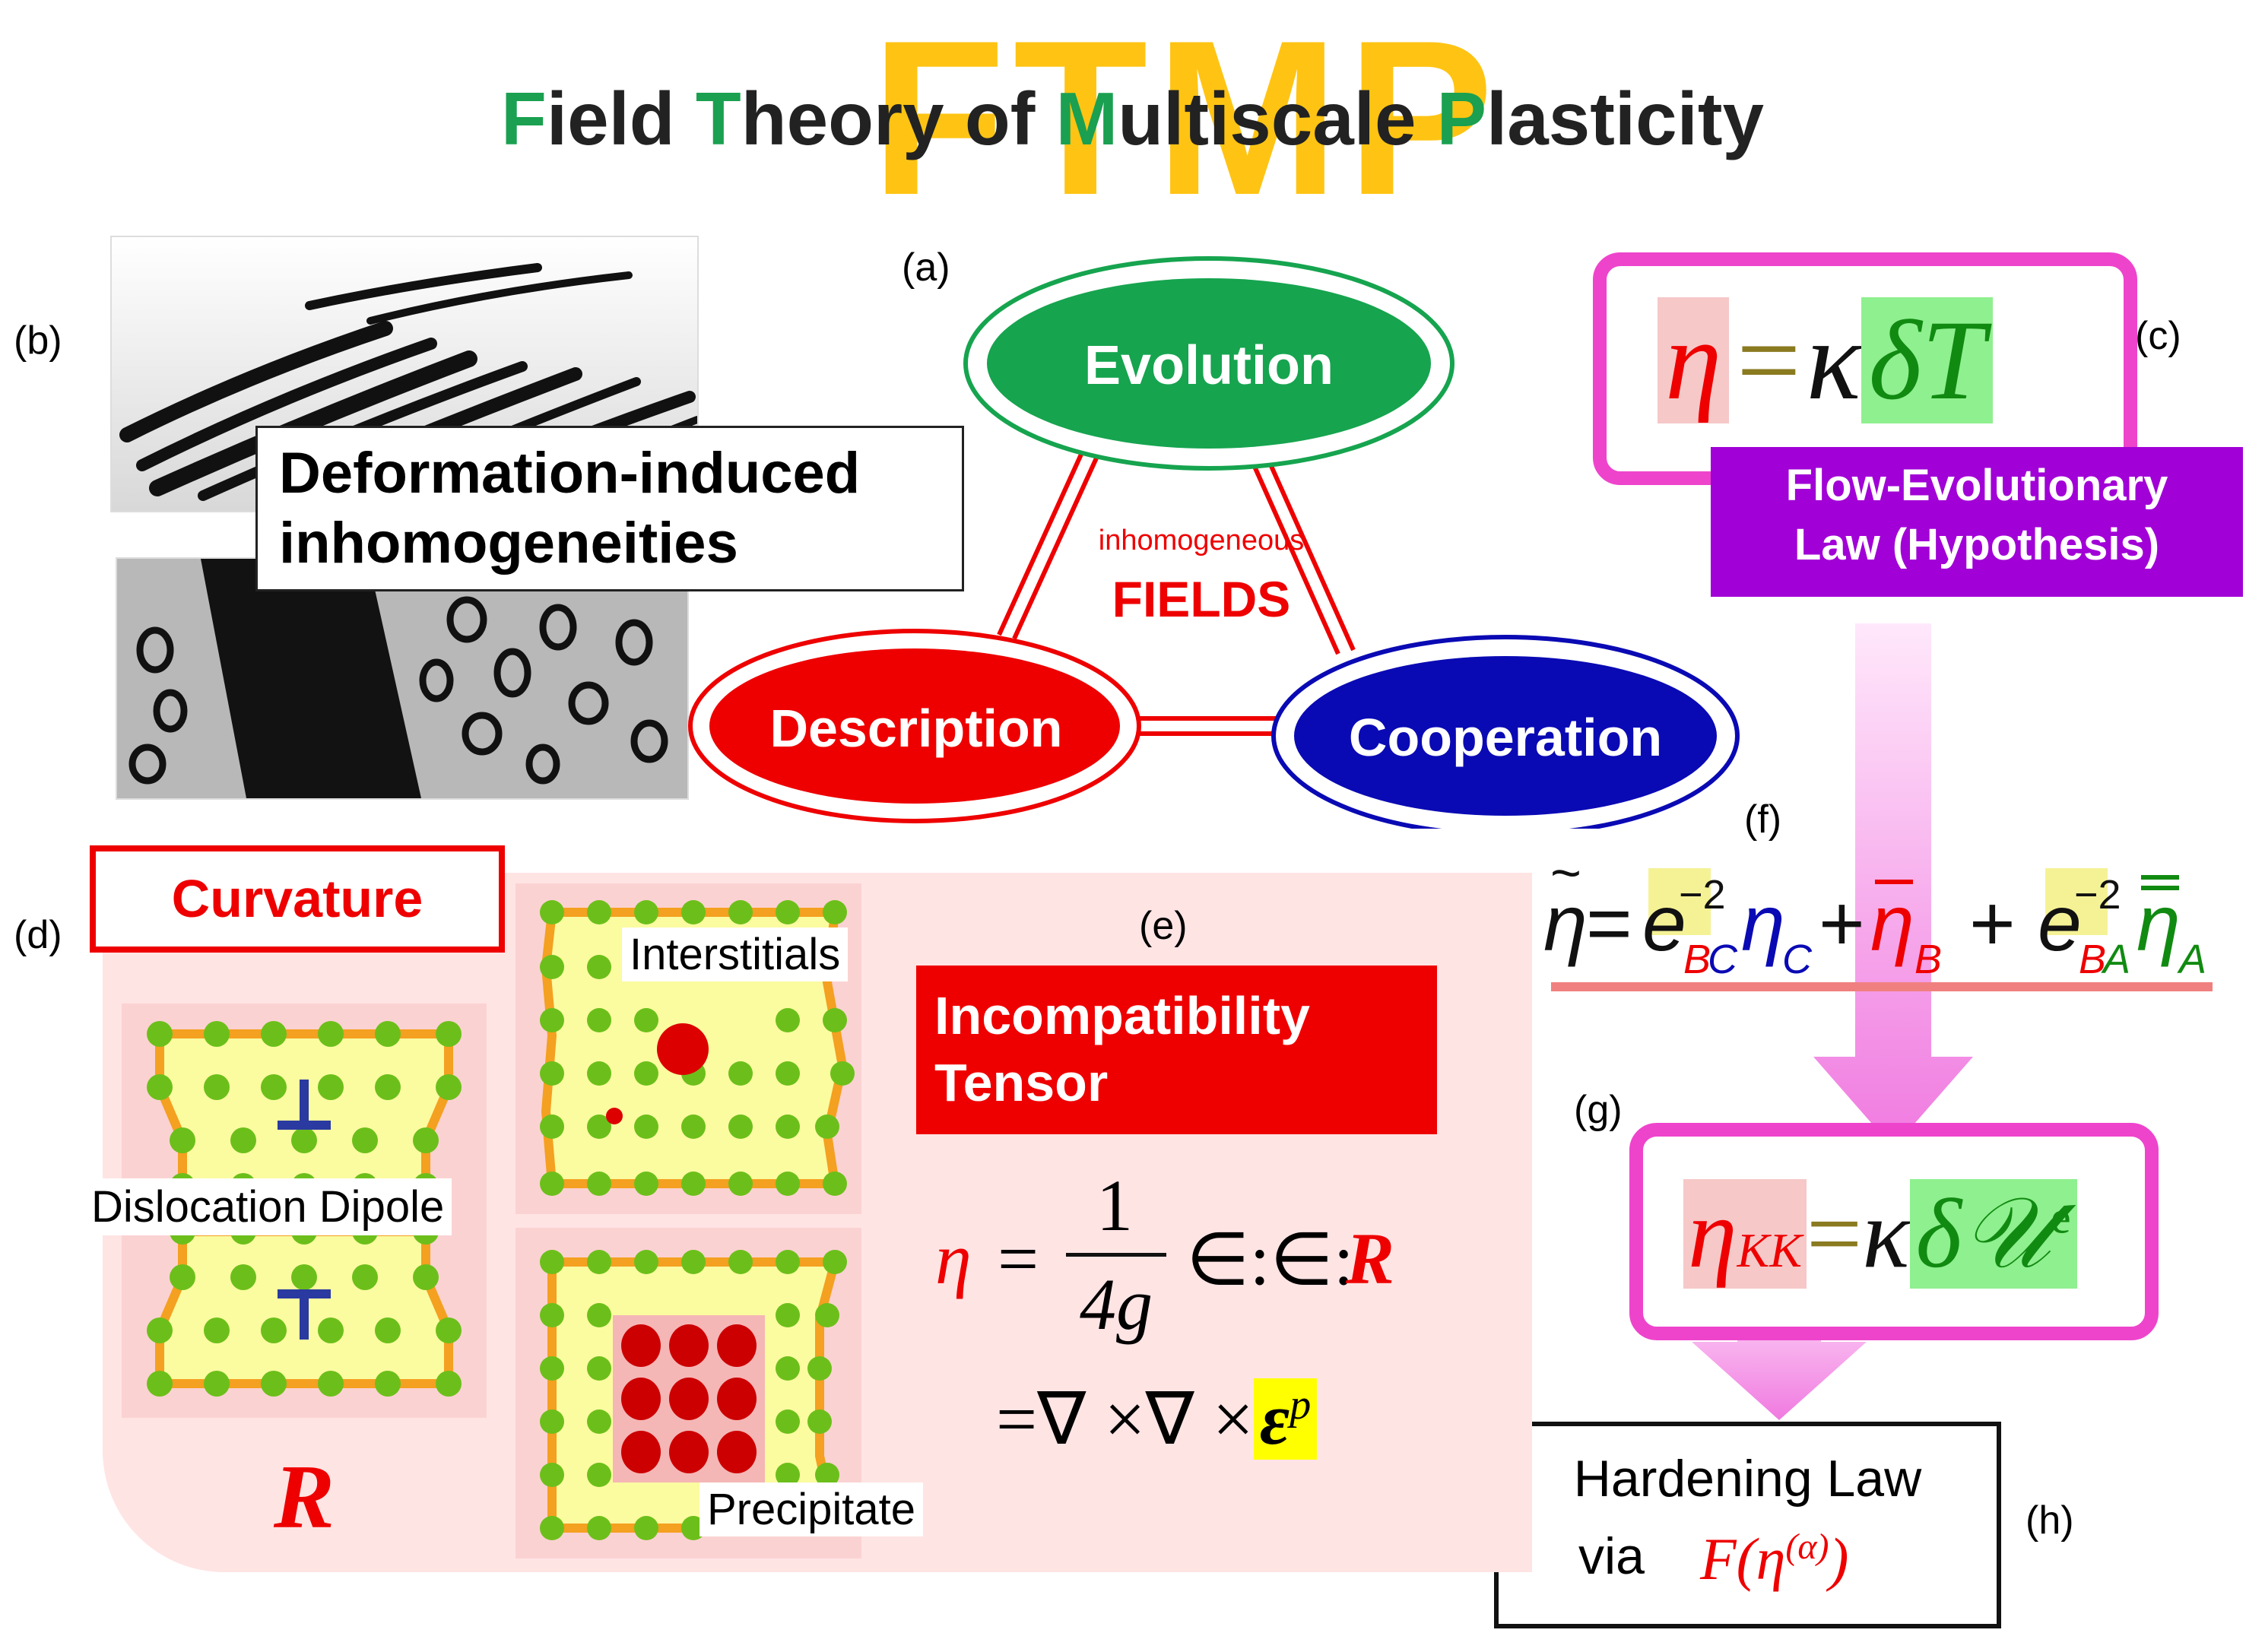 This screenshot has height=1652, width=2265. I want to click on flow-evolutionary-law-banner: Flow-Evolutionary Law (Hypothesis), so click(1977, 522).